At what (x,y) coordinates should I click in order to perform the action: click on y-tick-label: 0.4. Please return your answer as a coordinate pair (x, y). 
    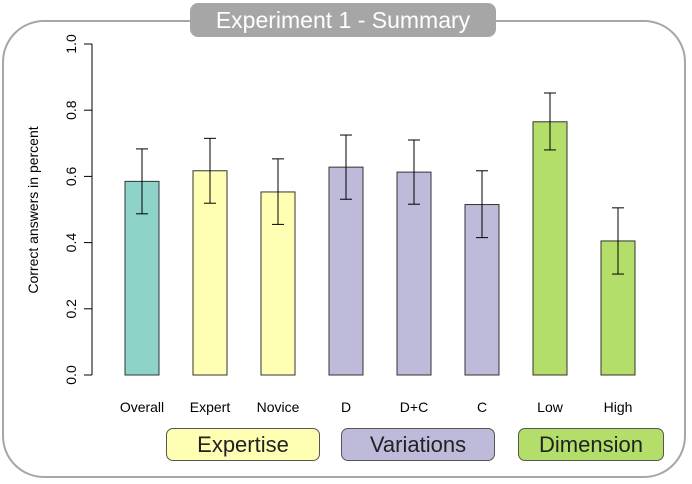
    Looking at the image, I should click on (71, 243).